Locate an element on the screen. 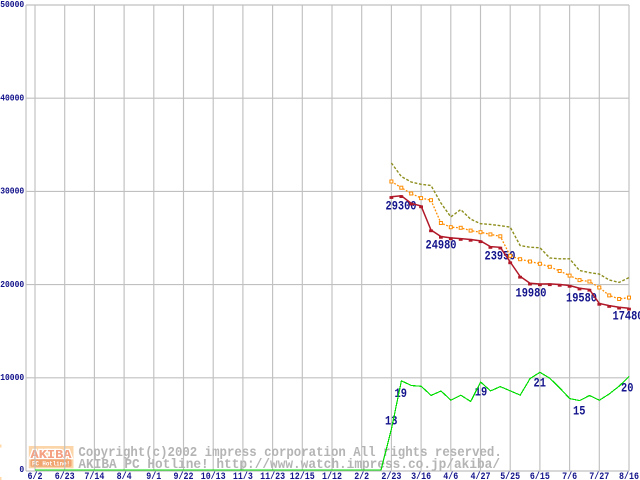 The height and width of the screenshot is (480, 640). svg-text: 9/1 is located at coordinates (153, 475).